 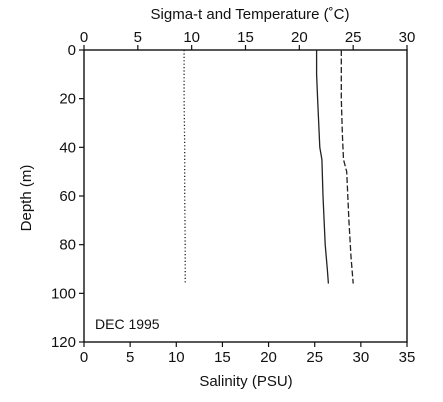 I want to click on bottom-axis-tick-label: 0, so click(x=84, y=357).